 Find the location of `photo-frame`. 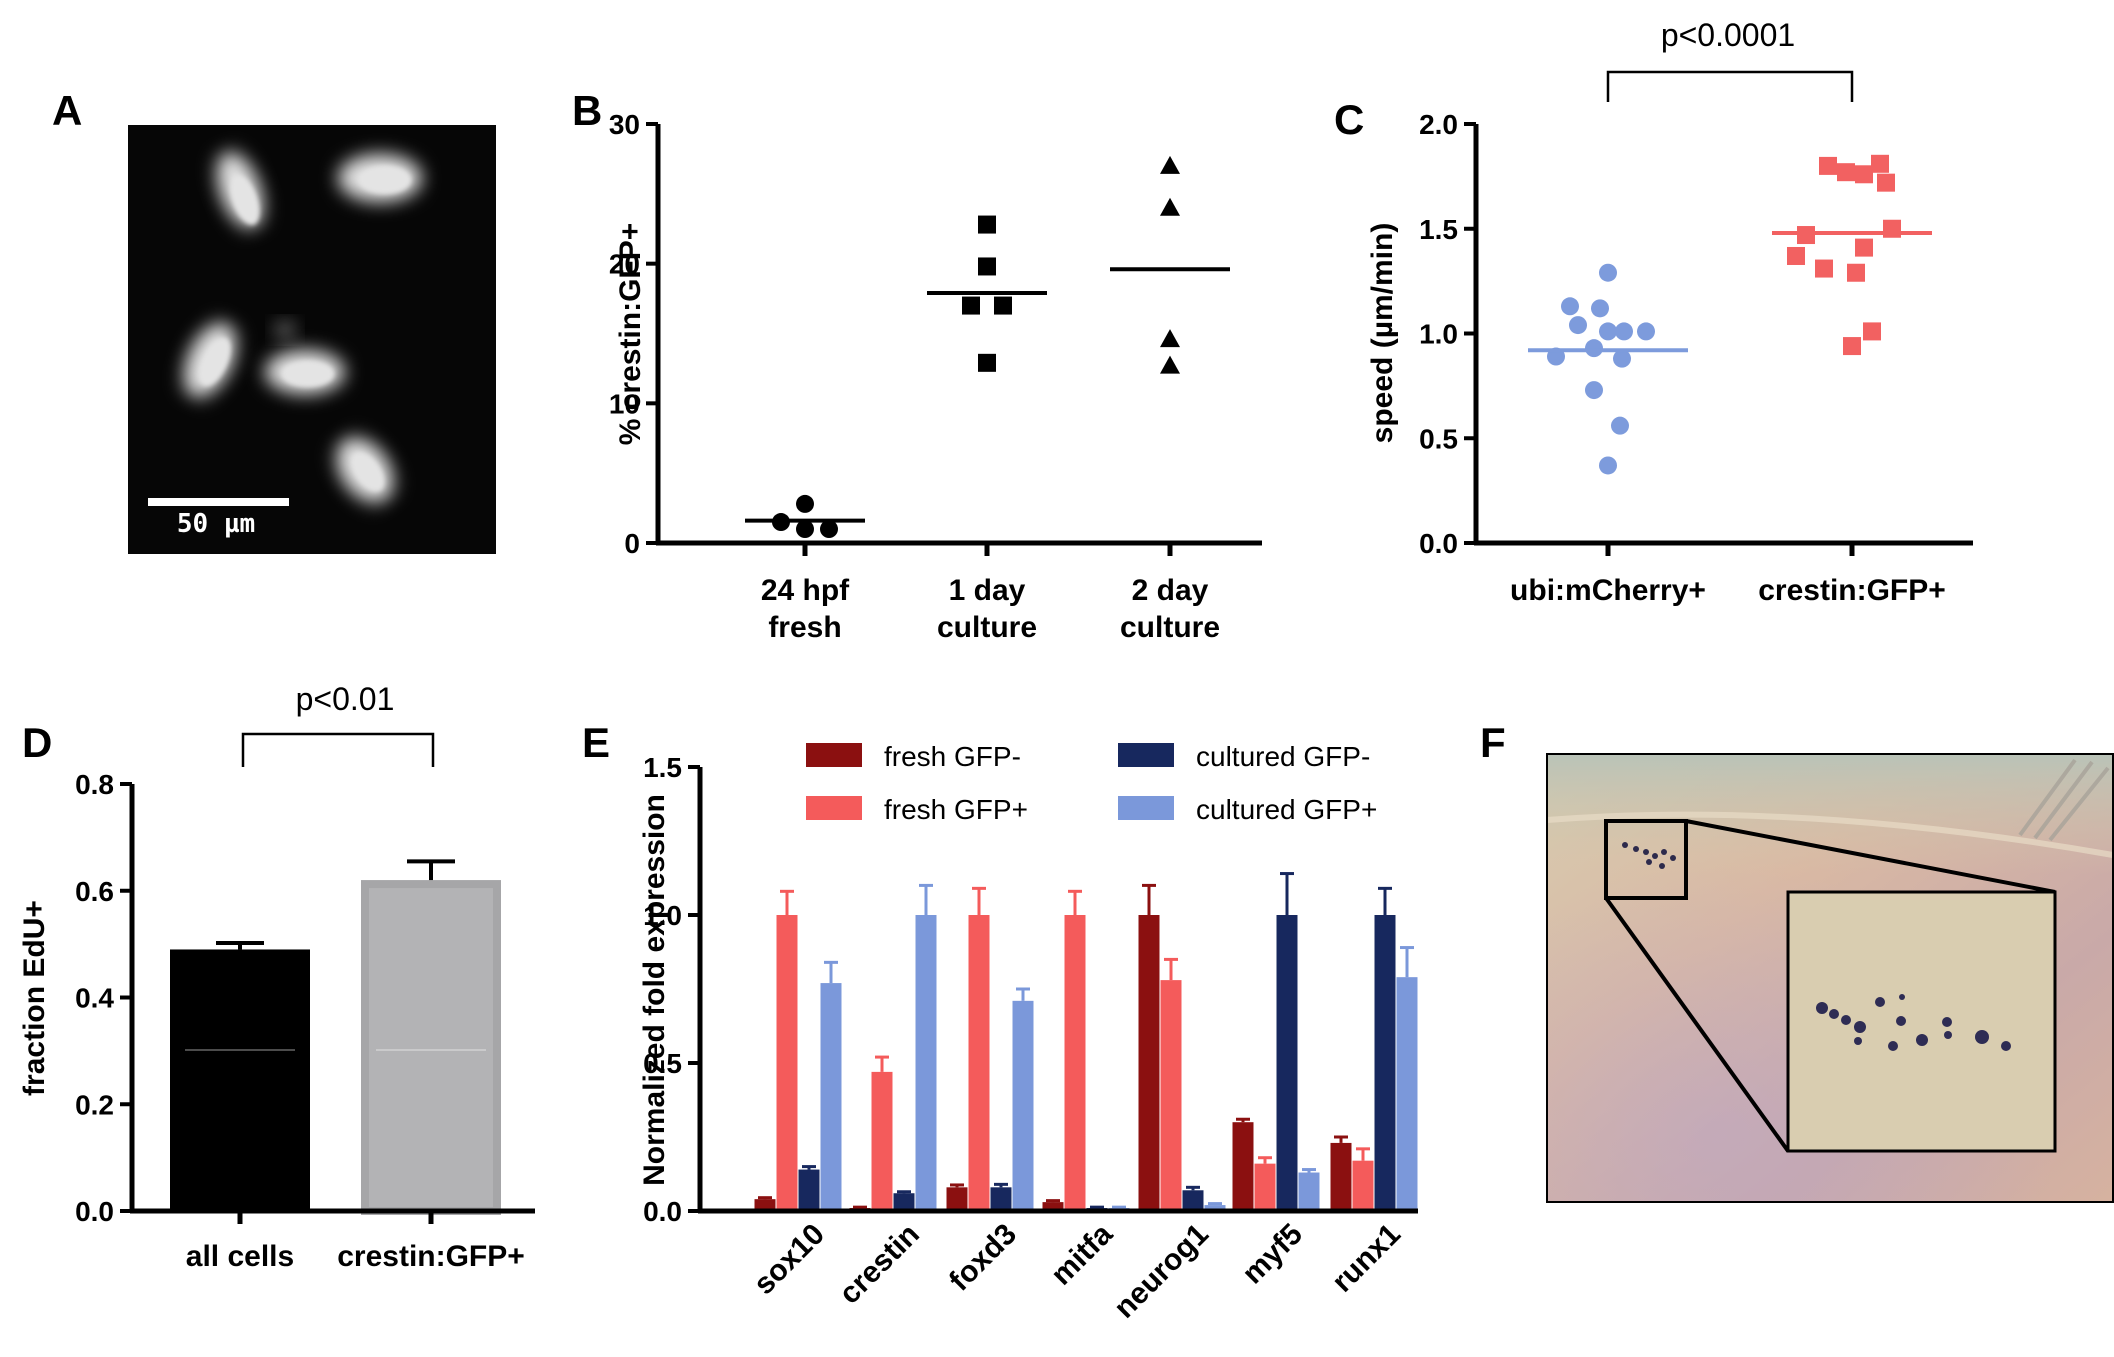

photo-frame is located at coordinates (1830, 978).